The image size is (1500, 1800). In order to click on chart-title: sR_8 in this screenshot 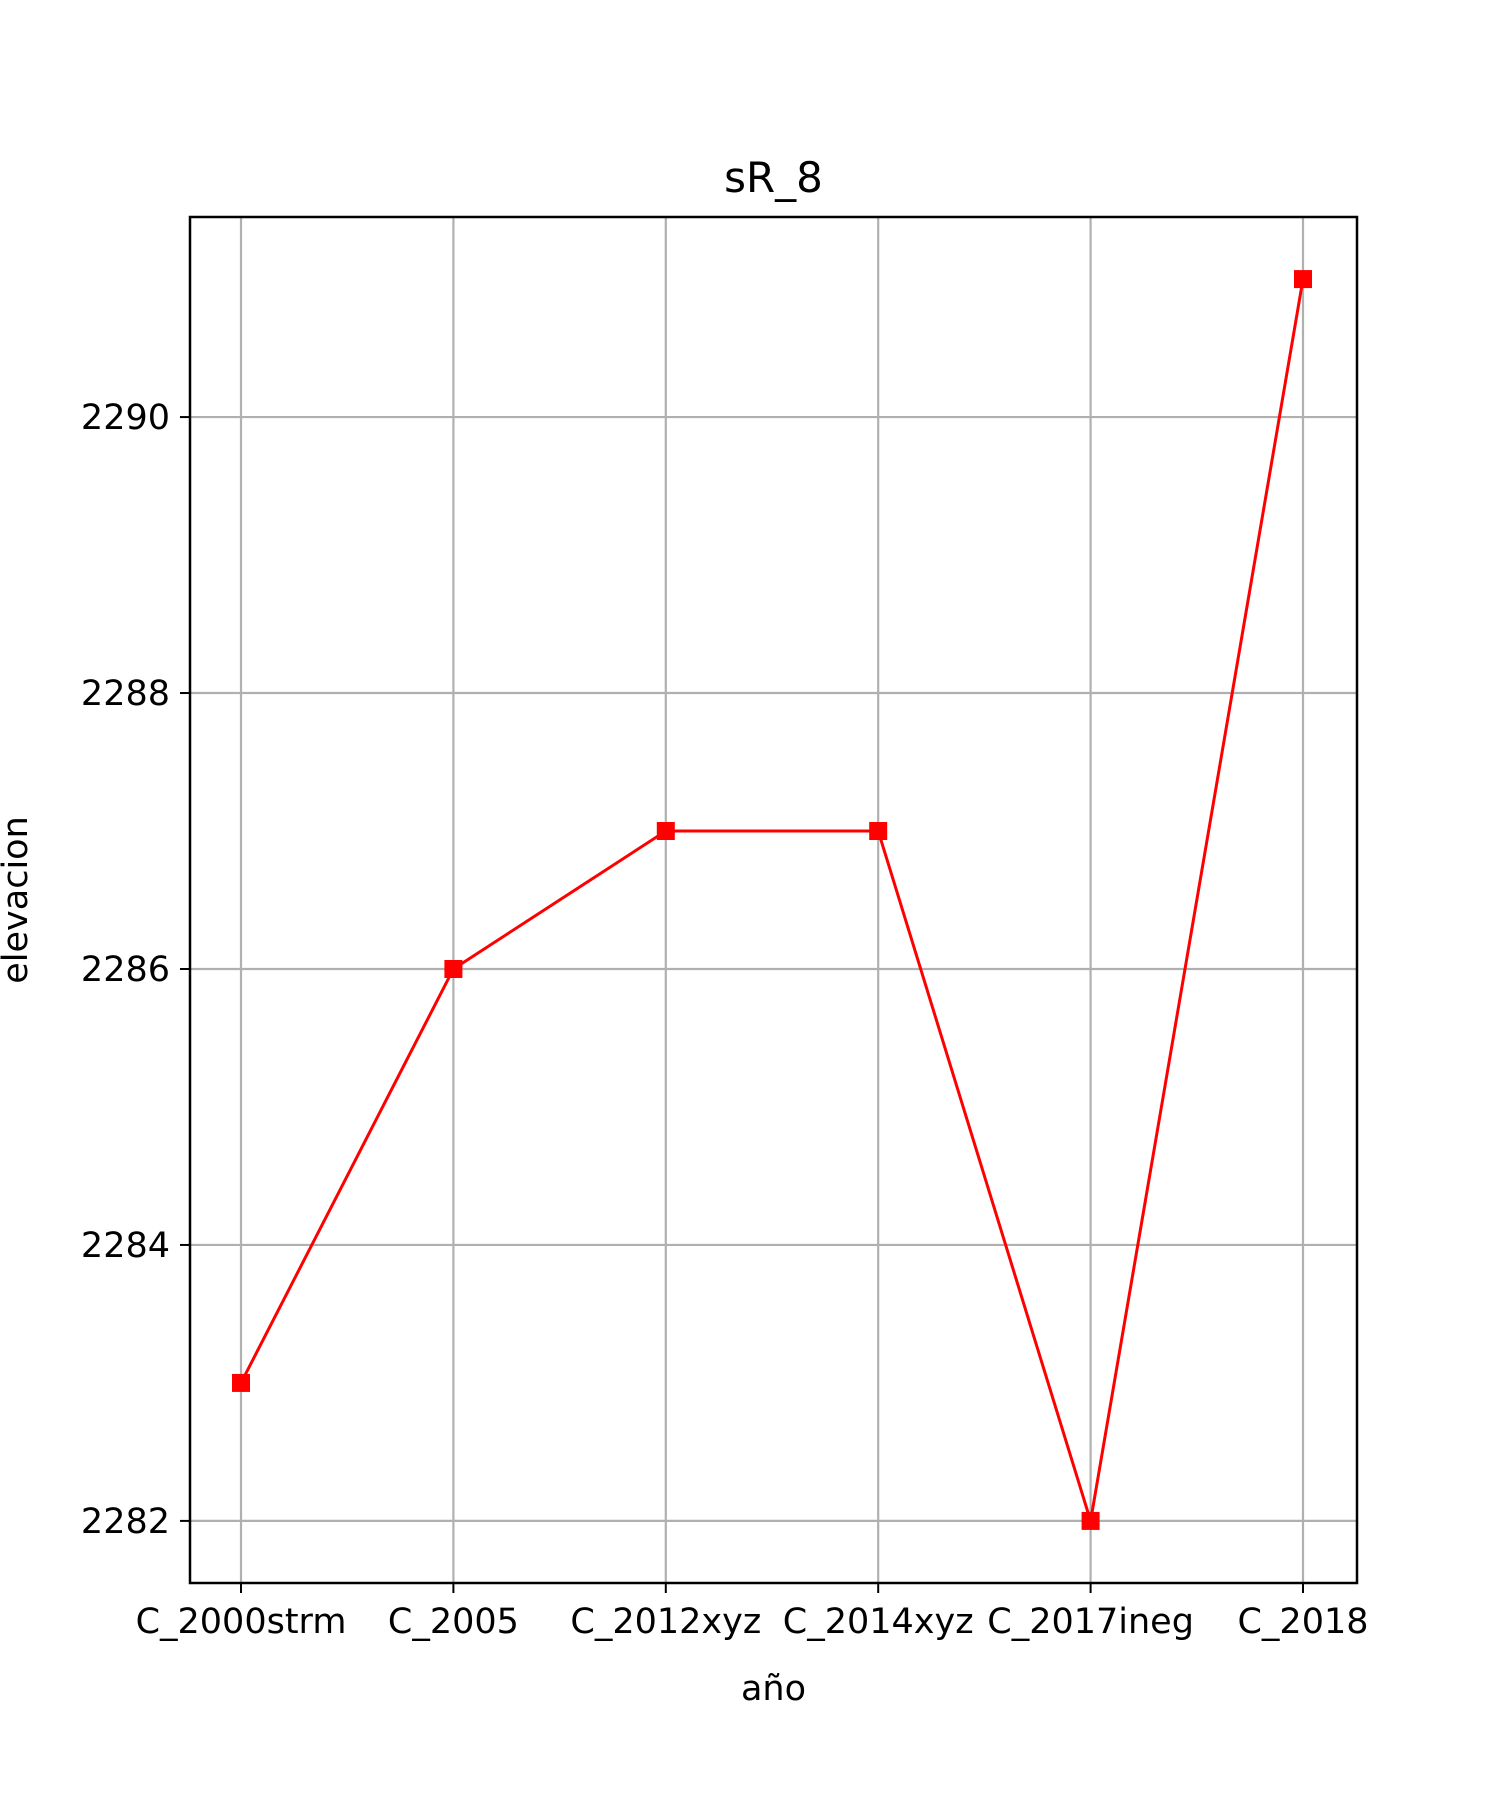, I will do `click(773, 177)`.